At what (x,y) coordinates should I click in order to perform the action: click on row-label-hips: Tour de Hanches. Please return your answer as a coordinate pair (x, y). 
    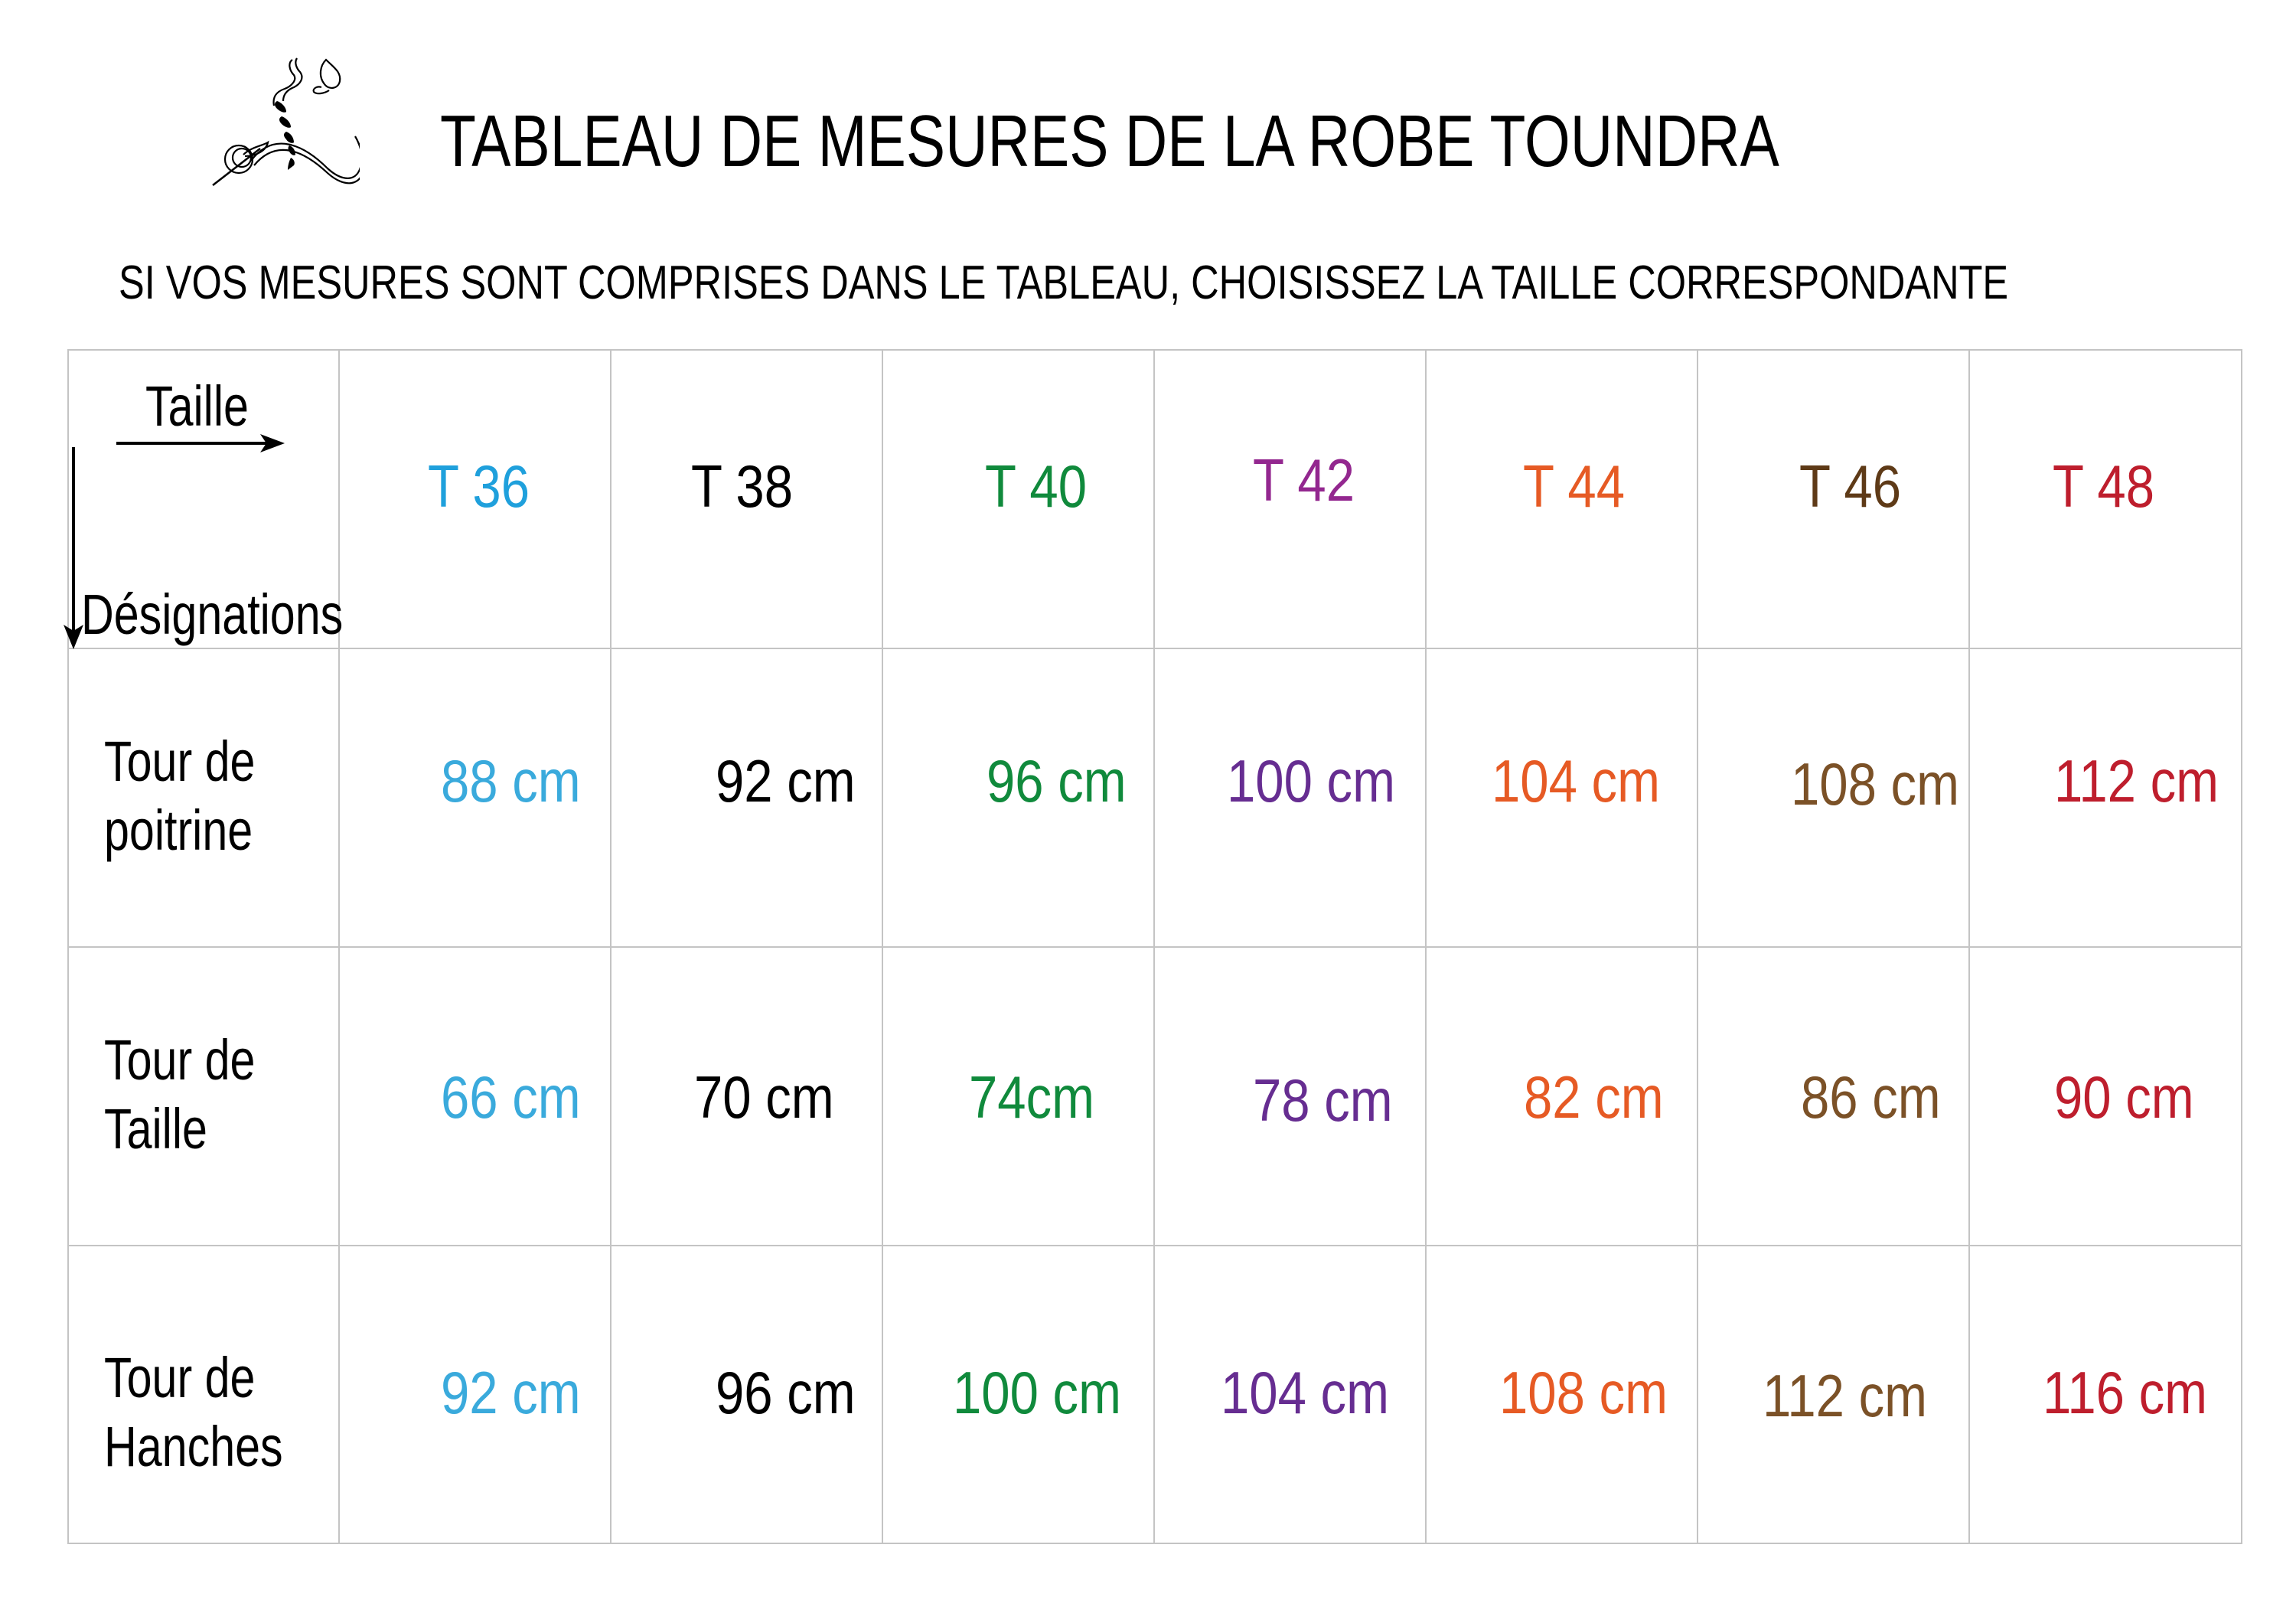
    Looking at the image, I should click on (193, 1412).